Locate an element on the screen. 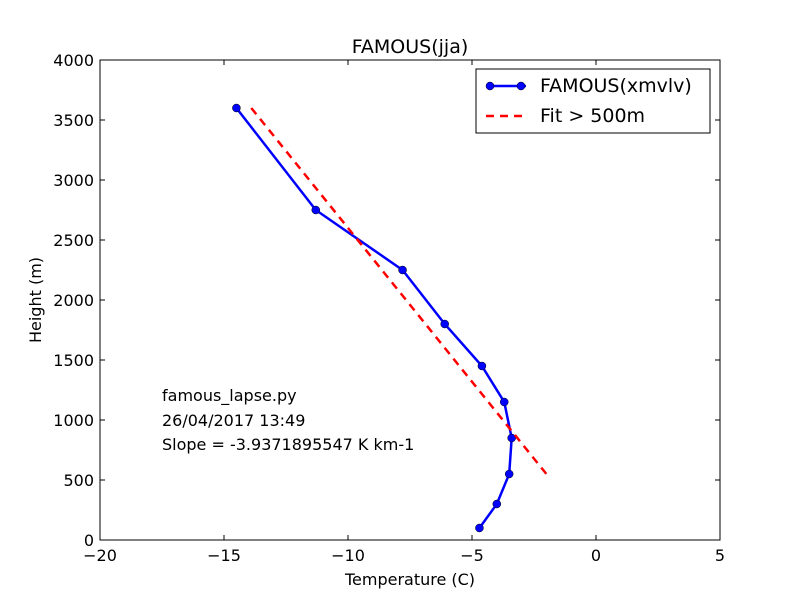 The image size is (800, 600). y-axis-label: Height (m) is located at coordinates (35, 300).